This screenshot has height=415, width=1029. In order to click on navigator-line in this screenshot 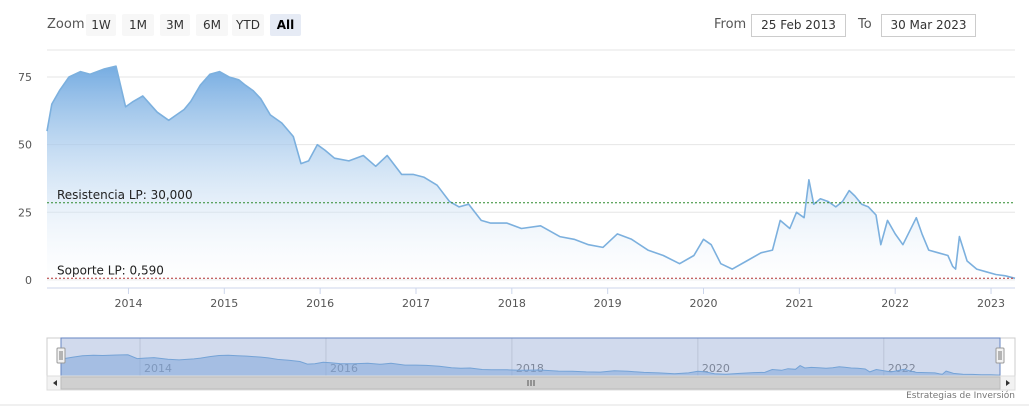, I will do `click(530, 365)`.